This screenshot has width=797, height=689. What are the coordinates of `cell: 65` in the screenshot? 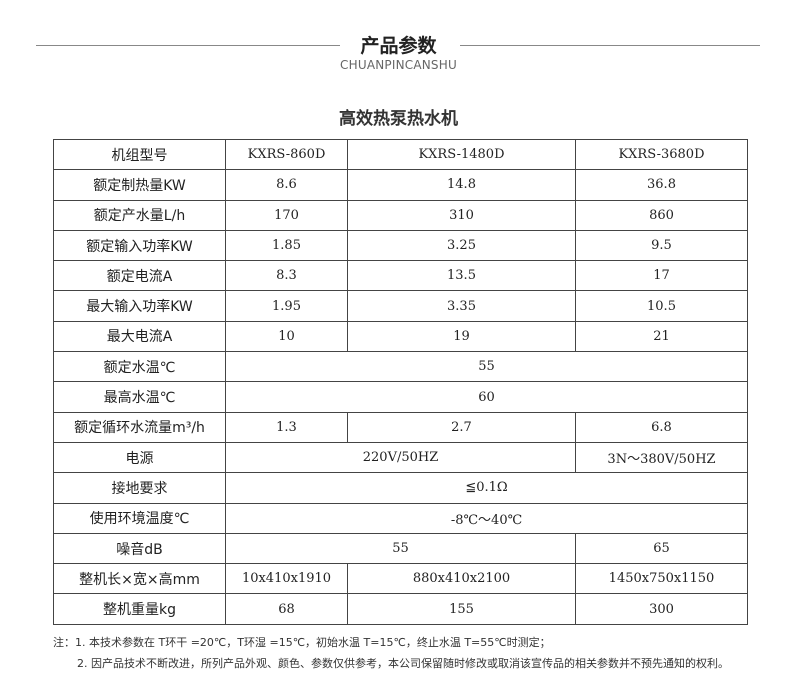 It's located at (661, 548).